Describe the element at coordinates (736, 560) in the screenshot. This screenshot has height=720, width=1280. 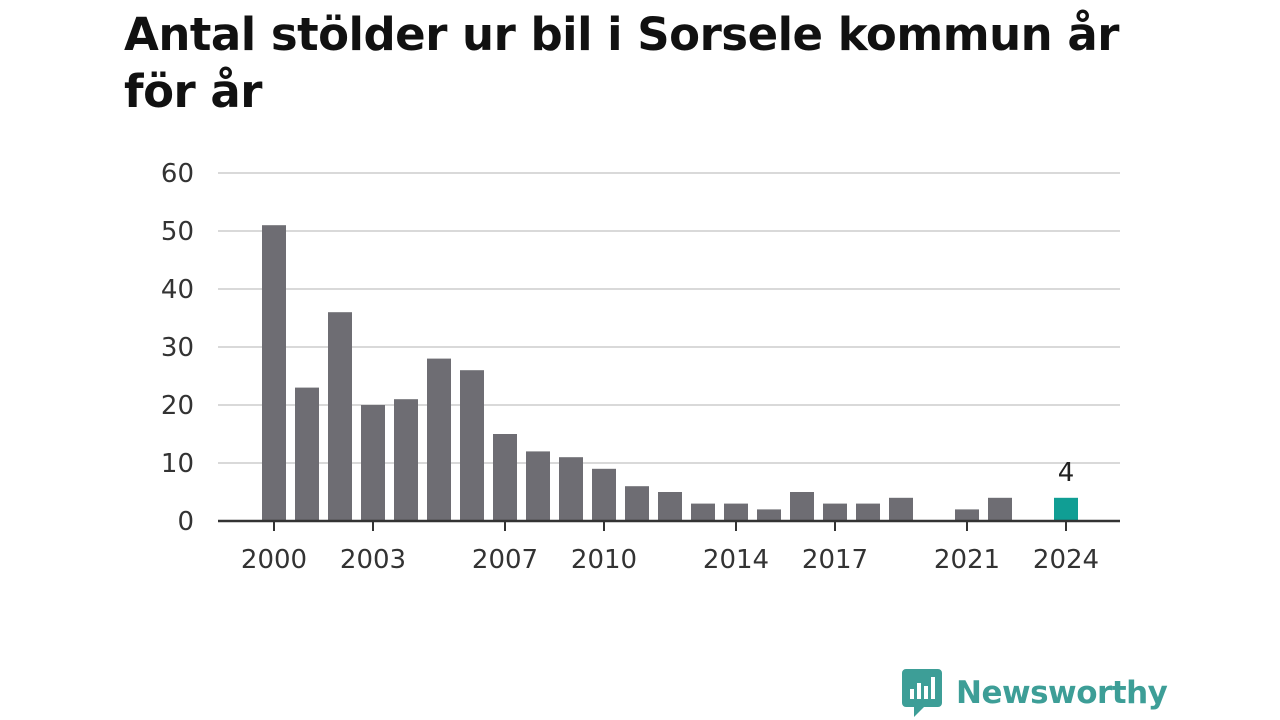
I see `x-tick-label: 2014` at that location.